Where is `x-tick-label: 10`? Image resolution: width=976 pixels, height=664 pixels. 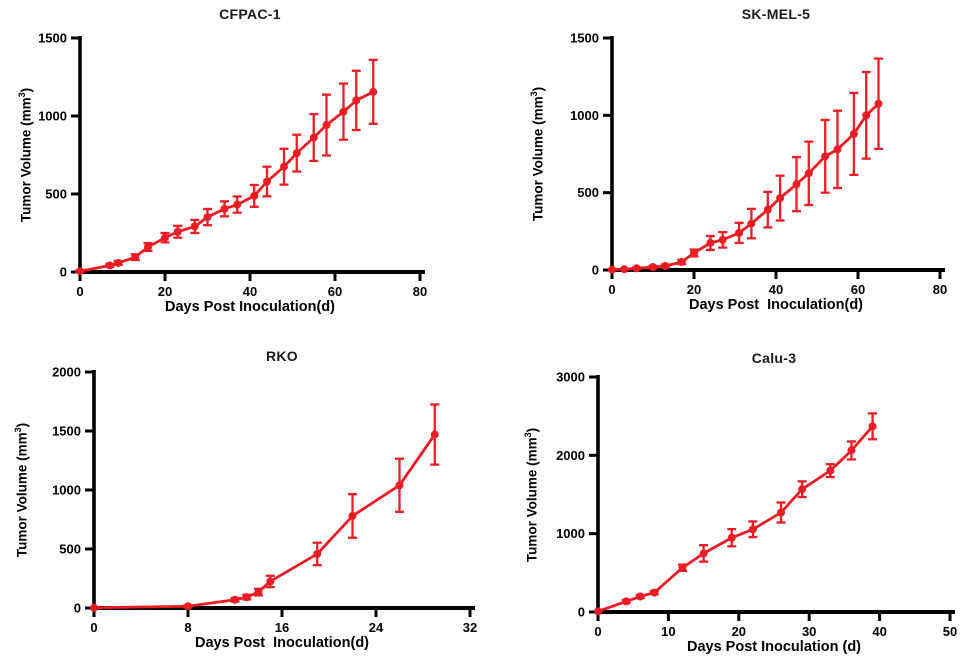
x-tick-label: 10 is located at coordinates (668, 631).